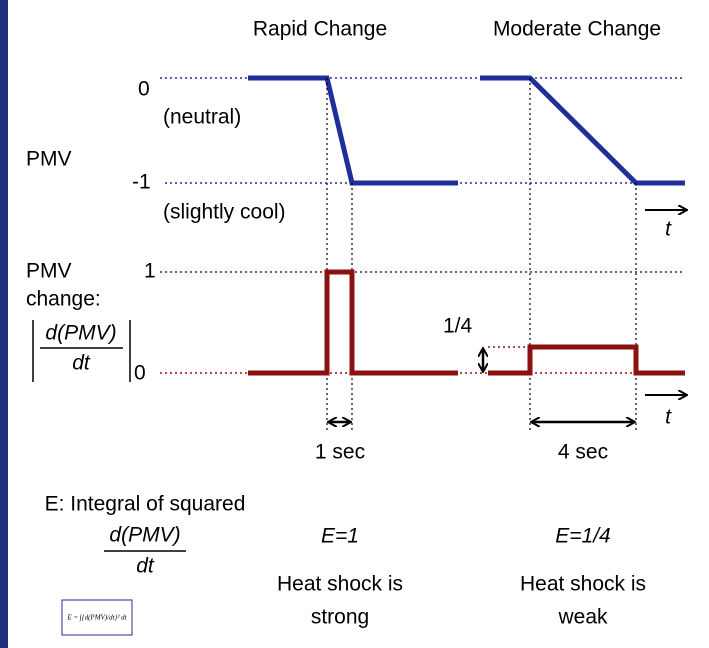 The image size is (709, 648). I want to click on change-one: 1, so click(150, 271).